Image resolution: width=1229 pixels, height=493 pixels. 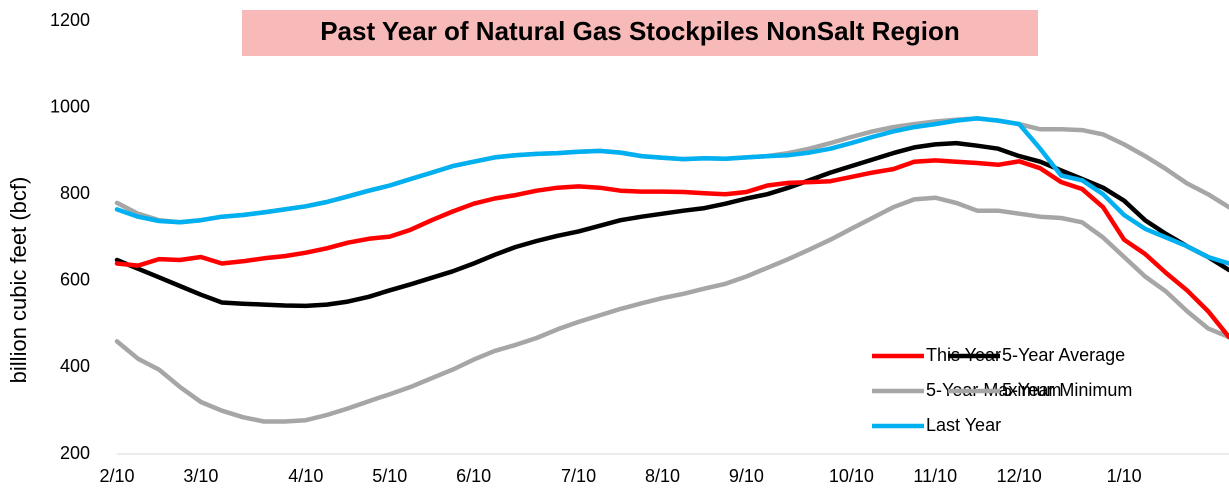 What do you see at coordinates (75, 193) in the screenshot?
I see `y-tick-label: 800` at bounding box center [75, 193].